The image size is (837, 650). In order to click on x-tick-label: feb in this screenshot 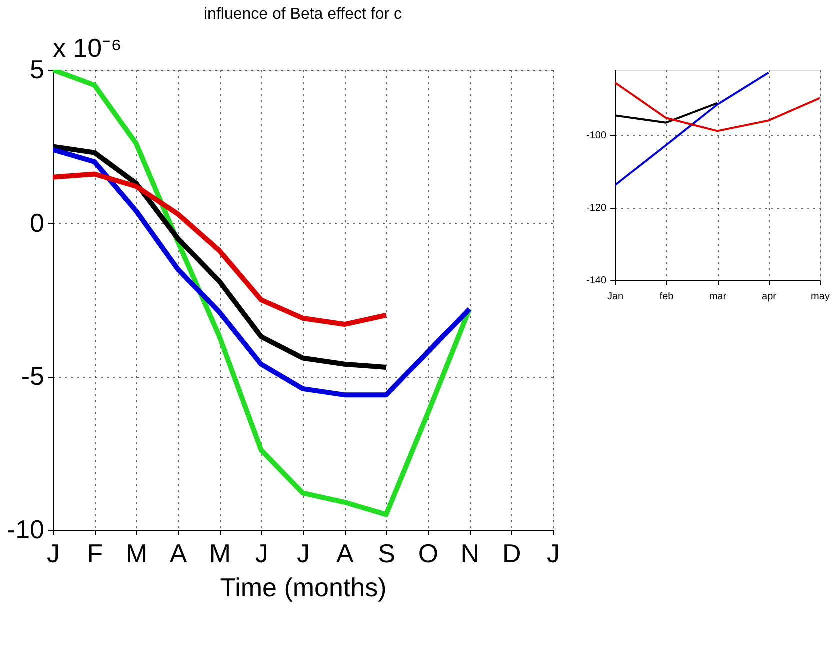, I will do `click(667, 297)`.